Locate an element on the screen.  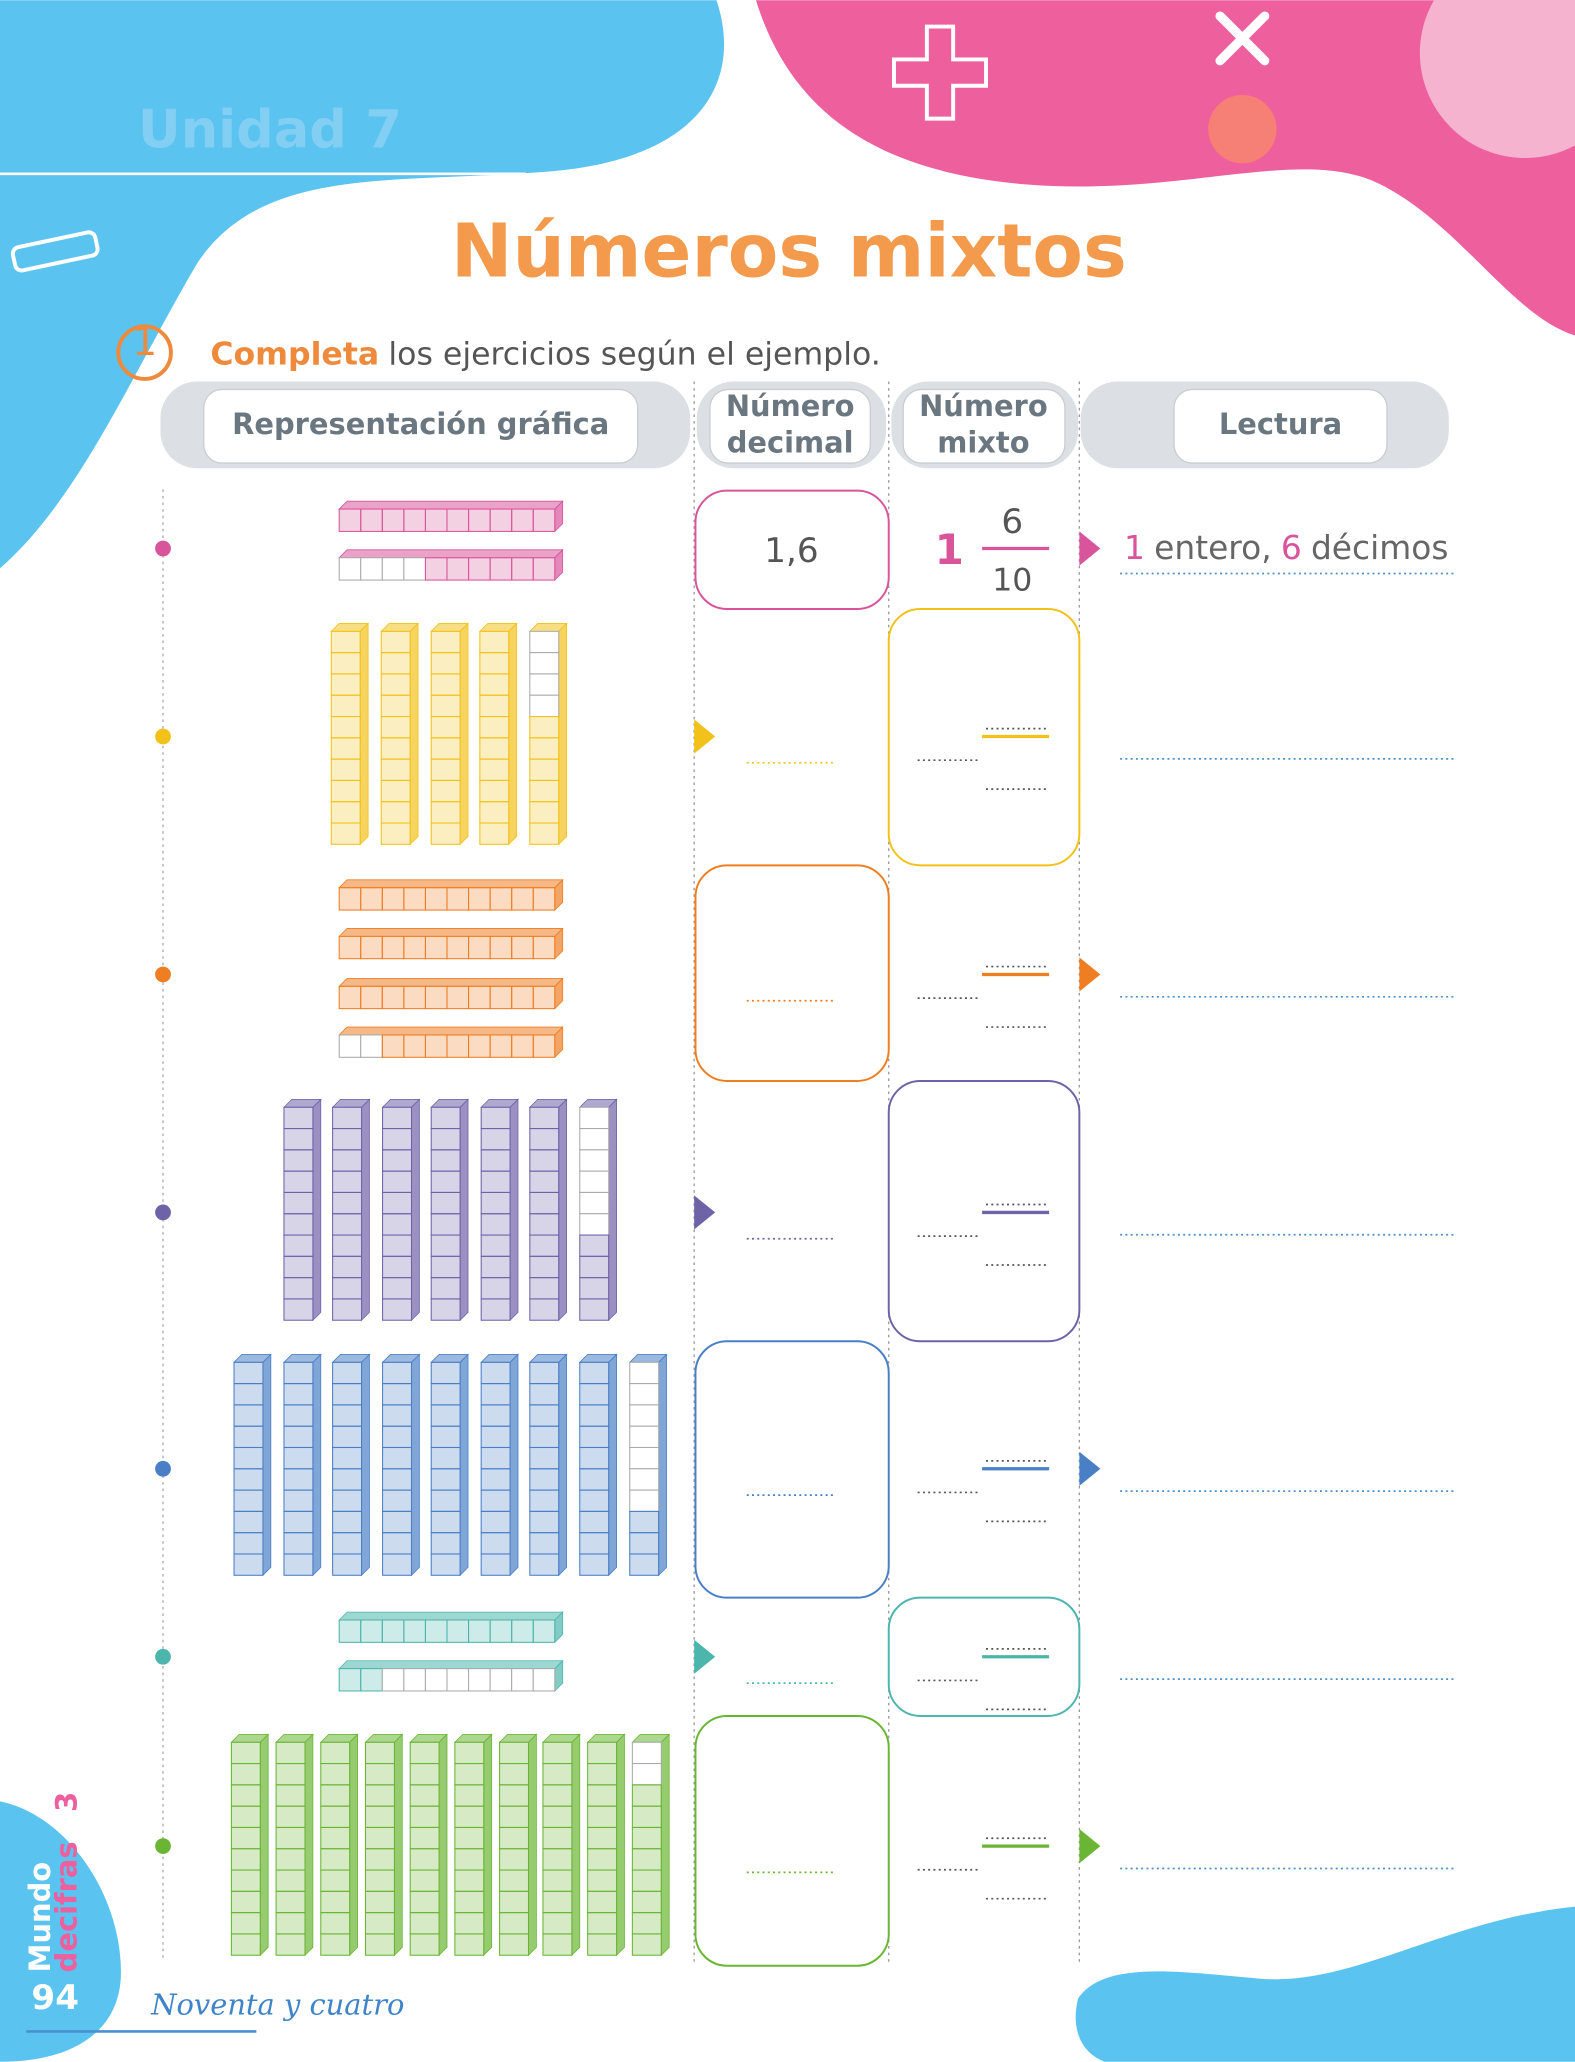
answer-box is located at coordinates (792, 973).